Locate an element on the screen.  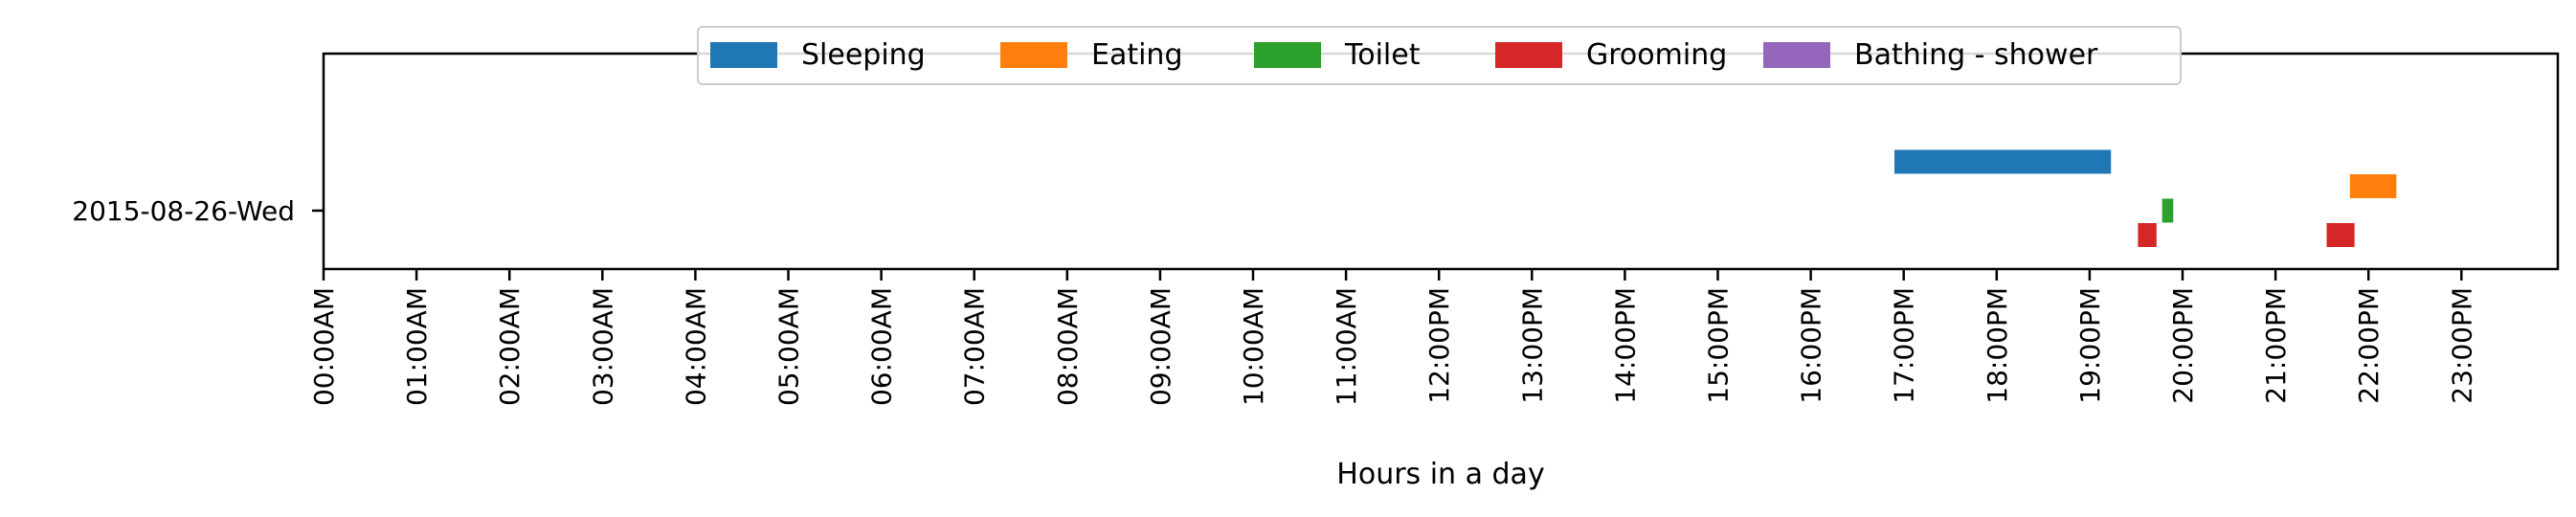
x-tick-label: 10:00AM is located at coordinates (1254, 346).